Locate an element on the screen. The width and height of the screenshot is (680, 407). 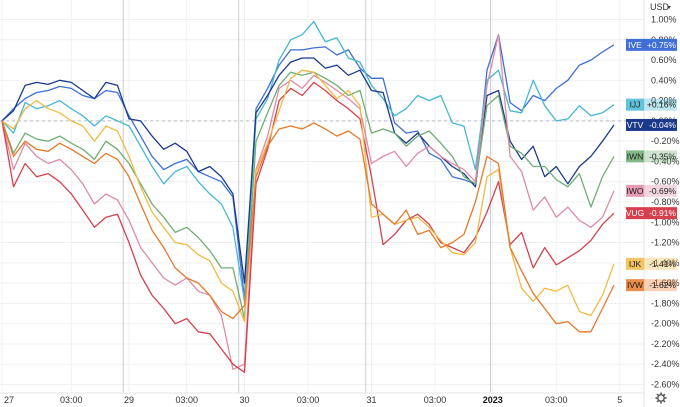
x-tick-label: 30 is located at coordinates (244, 400).